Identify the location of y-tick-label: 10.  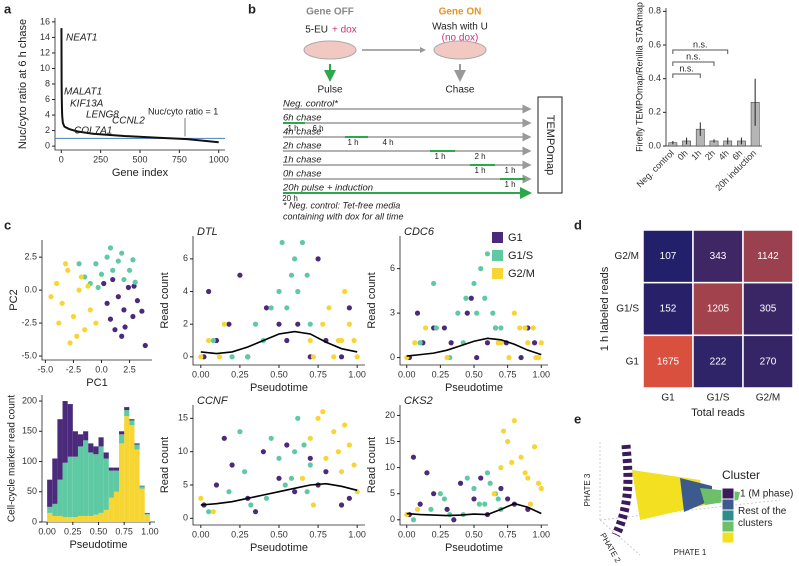
(45, 68).